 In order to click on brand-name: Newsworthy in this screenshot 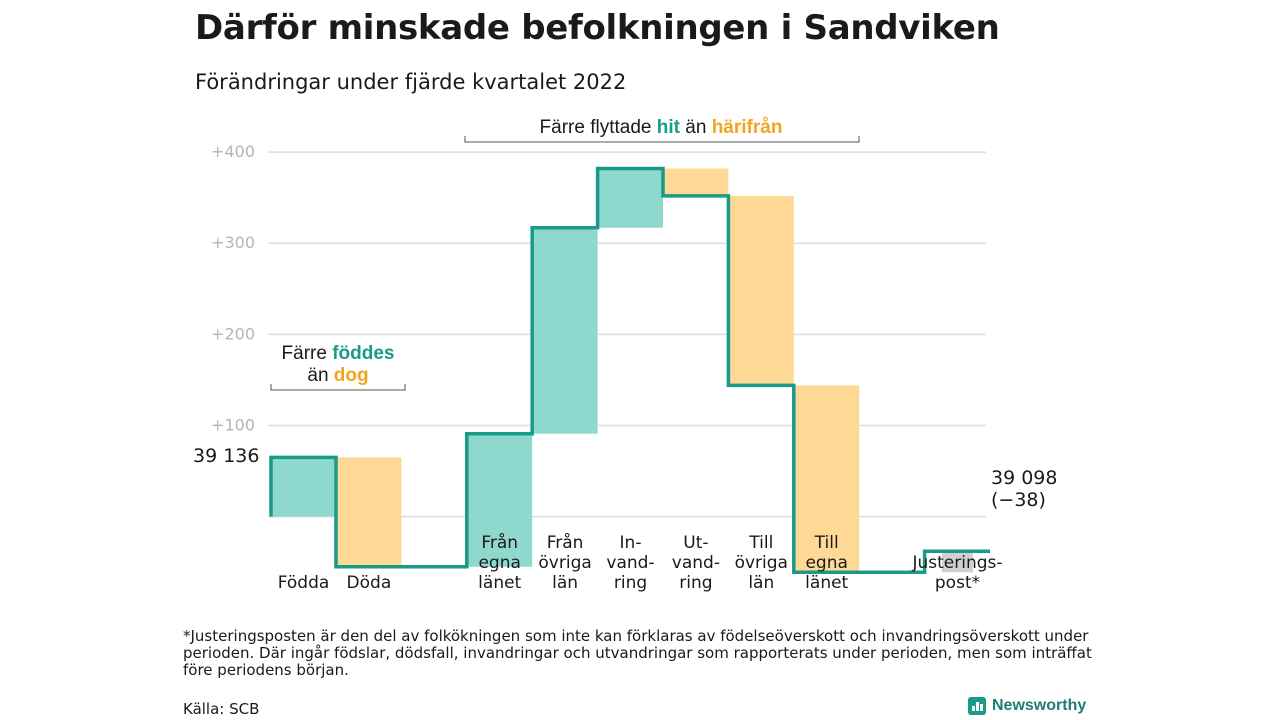, I will do `click(1039, 705)`.